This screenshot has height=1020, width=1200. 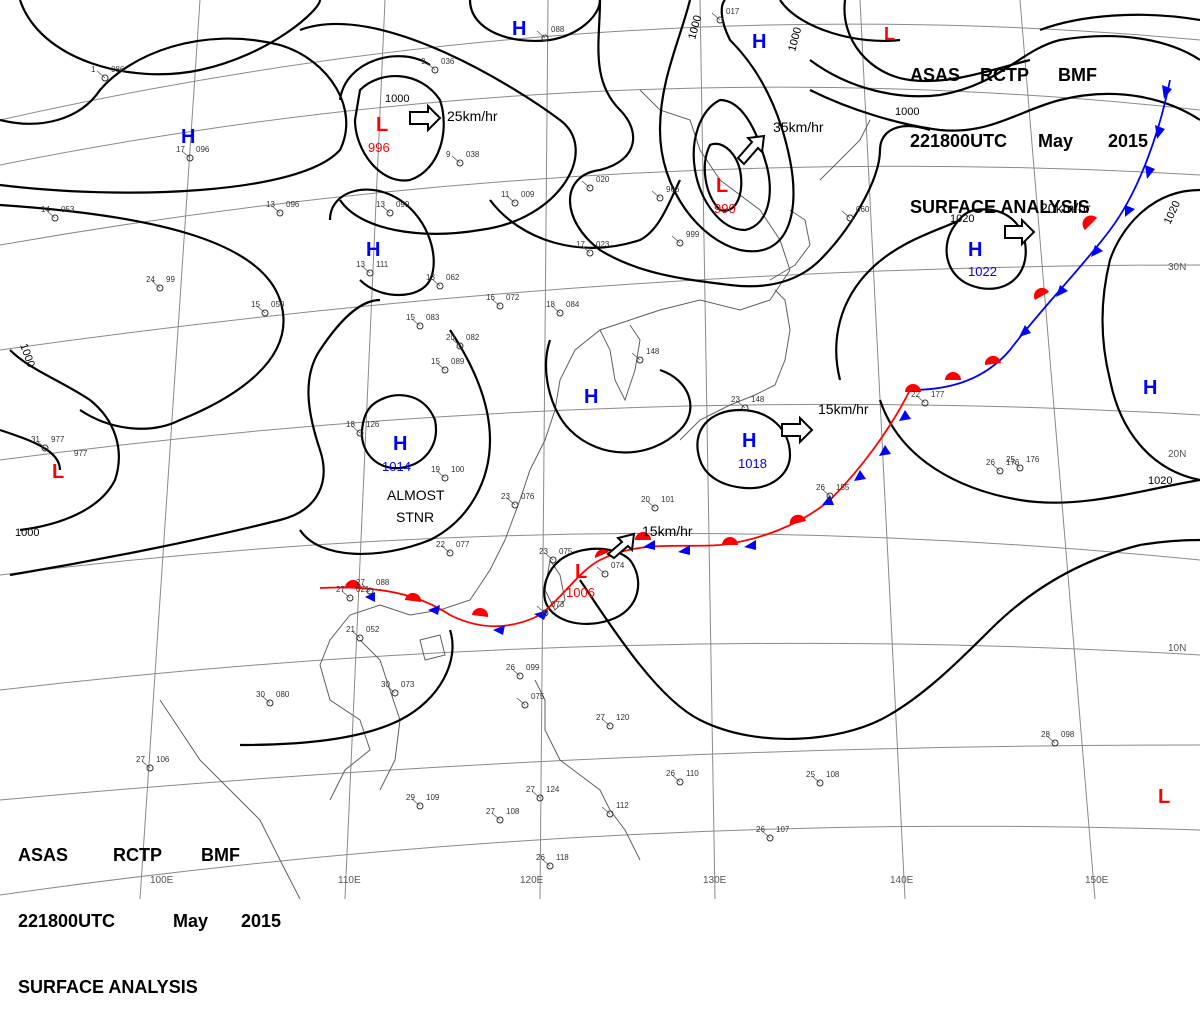 I want to click on station-pressure: 155, so click(x=843, y=487).